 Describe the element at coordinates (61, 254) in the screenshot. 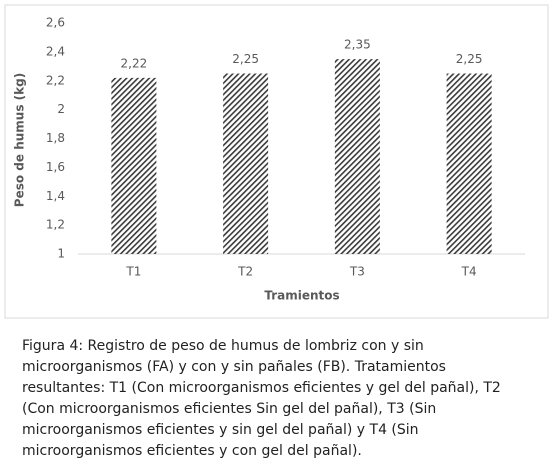

I see `y-tick-label: 1` at that location.